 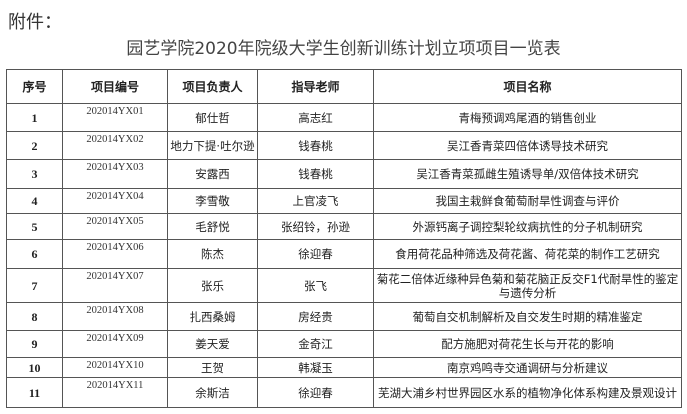 I want to click on table-row: 5 202014YX05 毛舒悦 张绍铃，孙逊 外源钙离子调控梨轮纹病抗性的分子机制研究, so click(x=344, y=226).